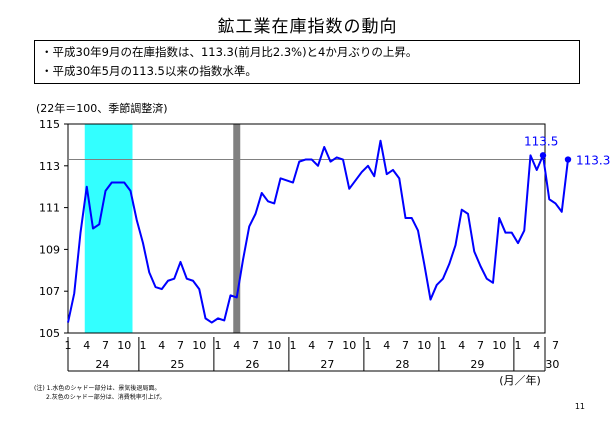 This screenshot has height=426, width=615. I want to click on year-label: 29, so click(477, 364).